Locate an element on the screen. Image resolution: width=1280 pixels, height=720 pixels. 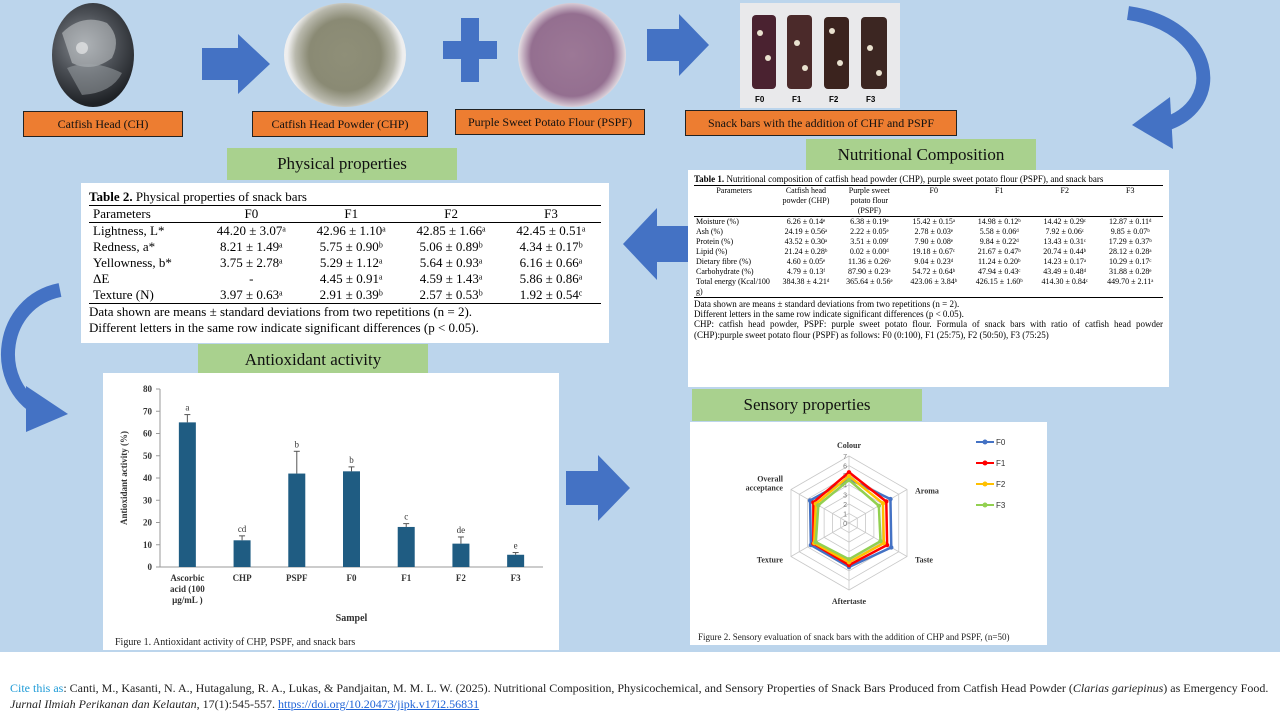
table-cell: Protein (%) is located at coordinates (715, 241).